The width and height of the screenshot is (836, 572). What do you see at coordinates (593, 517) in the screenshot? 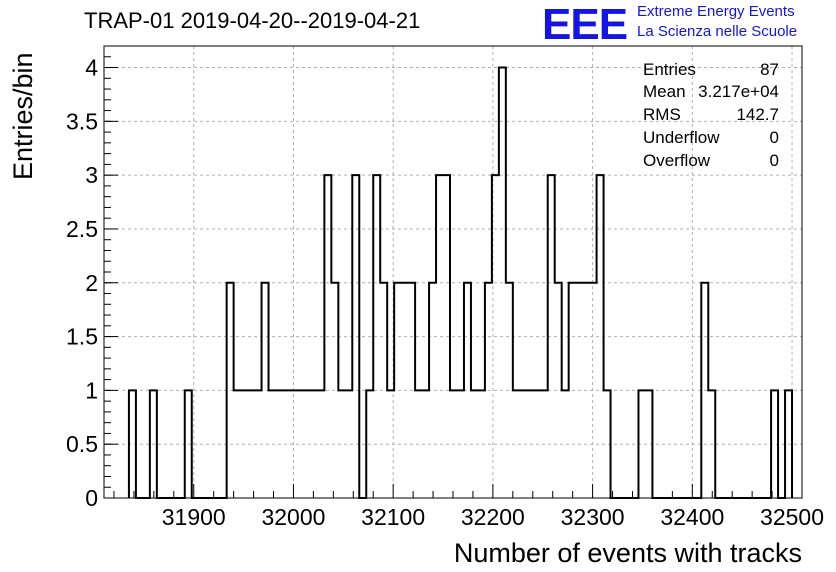
I see `x-tick-label: 32300` at bounding box center [593, 517].